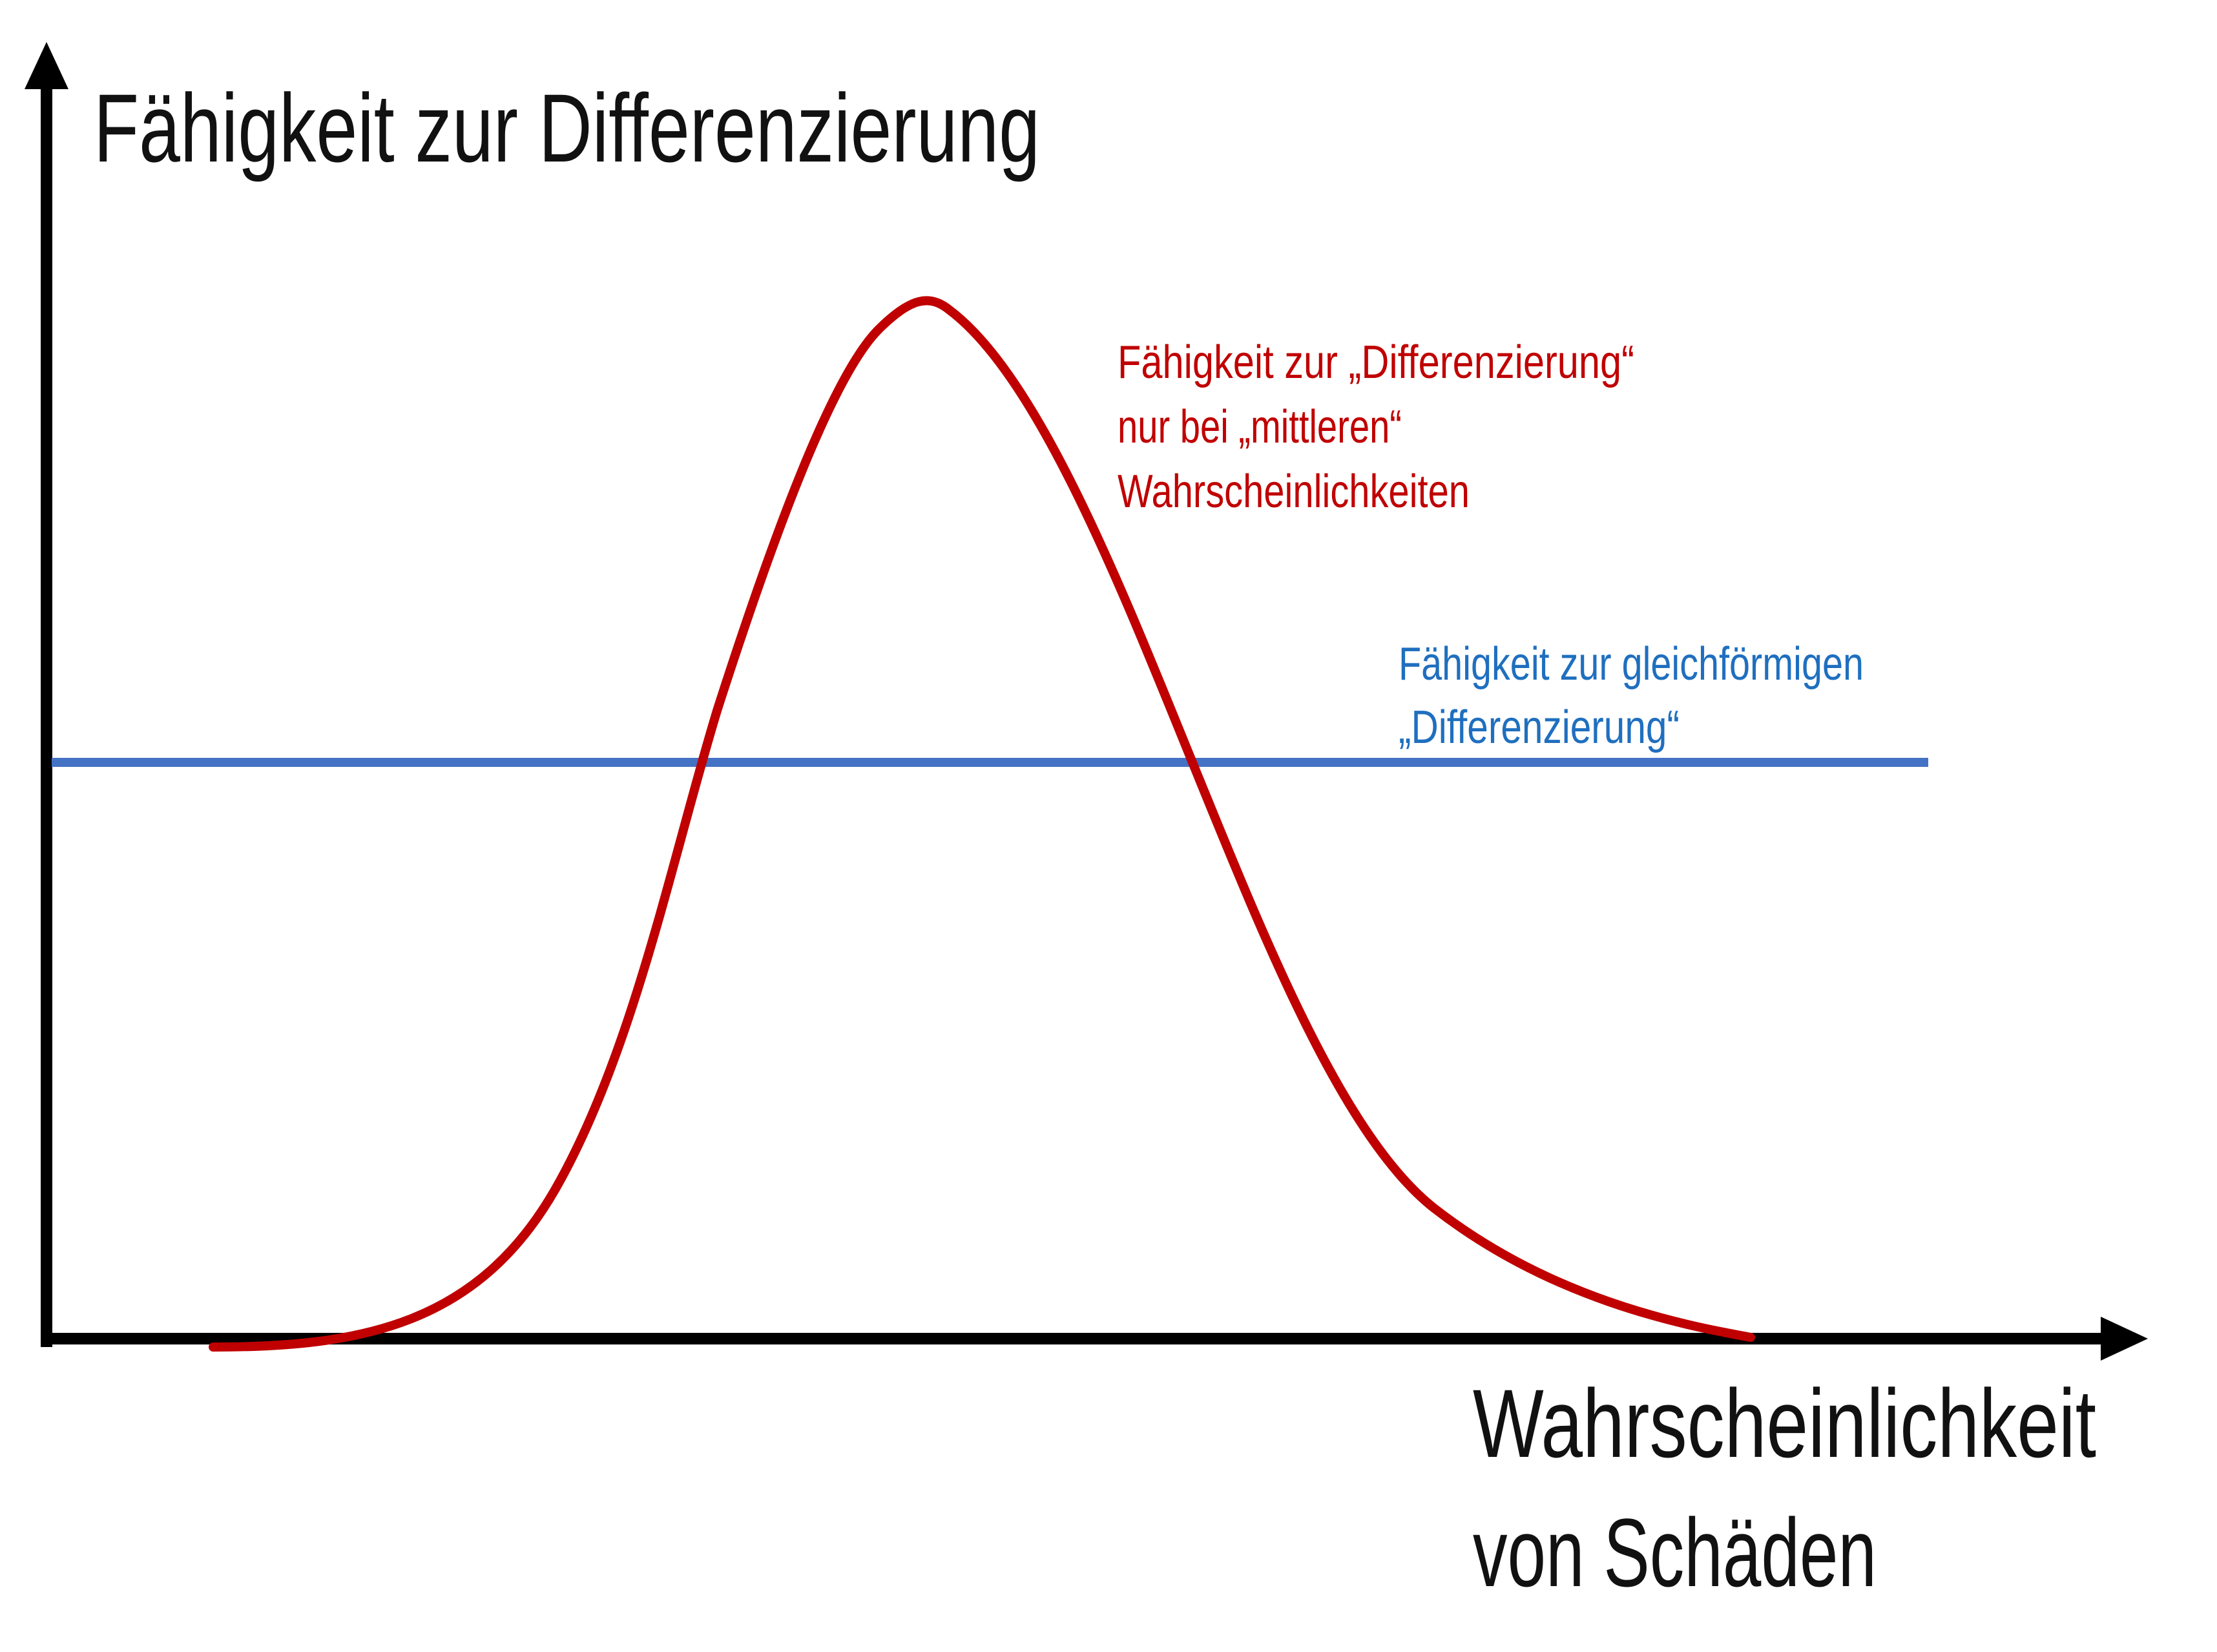  I want to click on x-axis-label-line1: Wahrscheinlichkeit, so click(1784, 1423).